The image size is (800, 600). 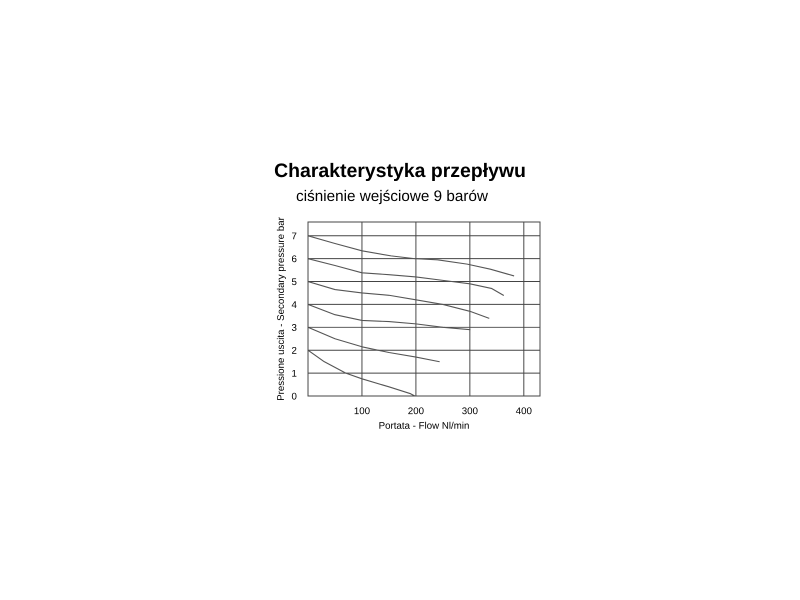 I want to click on y-tick-label: 7, so click(x=294, y=236).